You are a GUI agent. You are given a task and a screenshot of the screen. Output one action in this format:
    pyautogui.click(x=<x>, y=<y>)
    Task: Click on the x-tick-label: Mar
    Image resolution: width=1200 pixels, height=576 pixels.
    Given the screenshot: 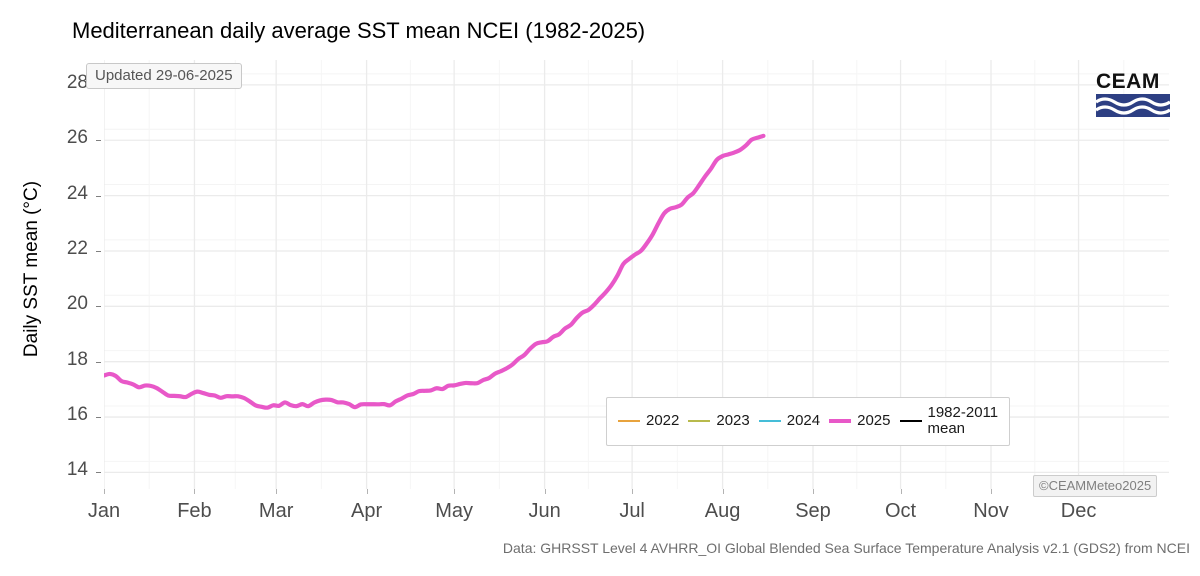 What is the action you would take?
    pyautogui.click(x=276, y=511)
    